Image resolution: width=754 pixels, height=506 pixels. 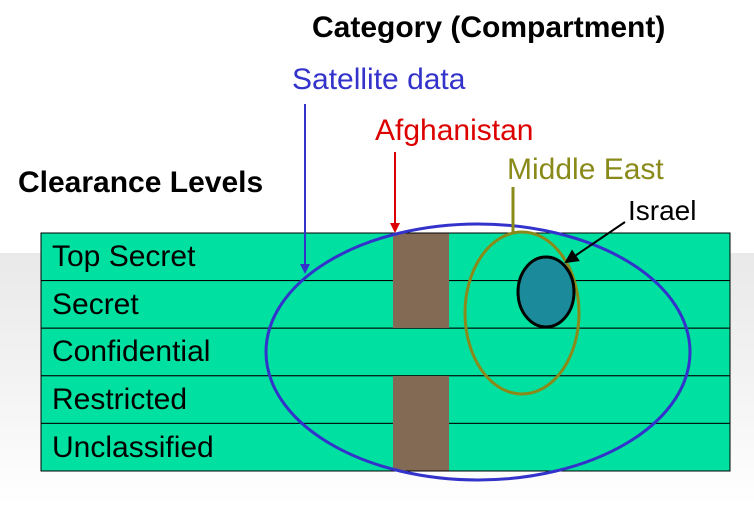 What do you see at coordinates (131, 351) in the screenshot?
I see `level-label-confidential: Confidential` at bounding box center [131, 351].